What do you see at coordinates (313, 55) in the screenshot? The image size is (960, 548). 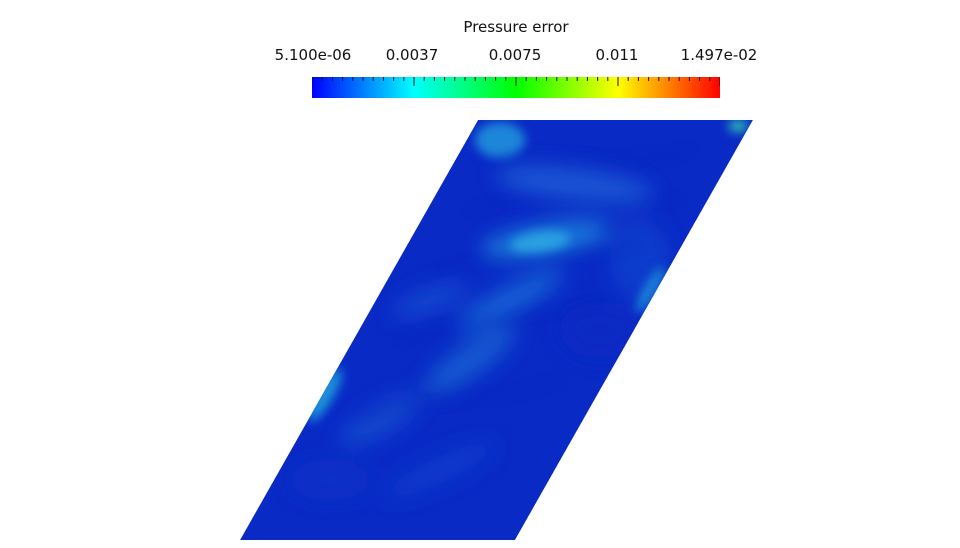 I see `tick-label-min: 5.100e-06` at bounding box center [313, 55].